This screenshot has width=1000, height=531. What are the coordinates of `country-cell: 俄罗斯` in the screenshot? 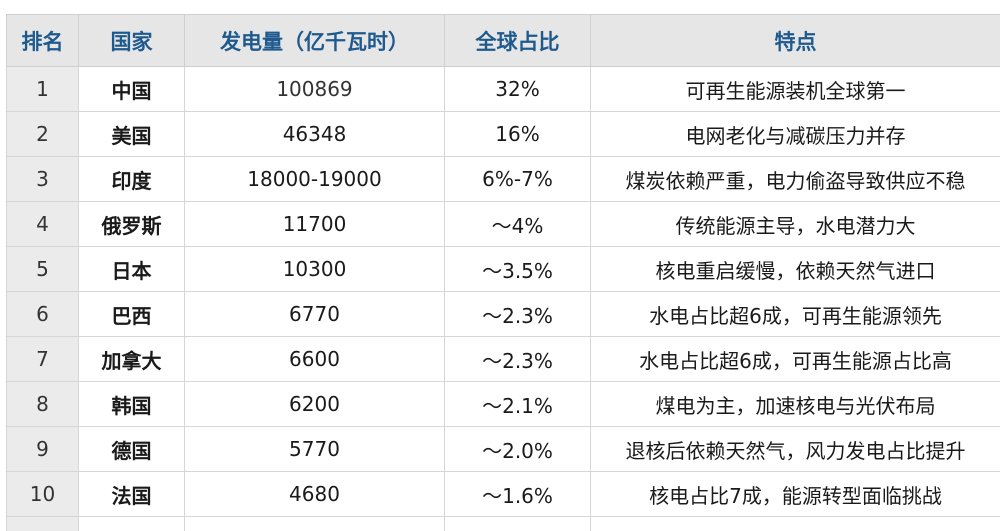 It's located at (132, 224).